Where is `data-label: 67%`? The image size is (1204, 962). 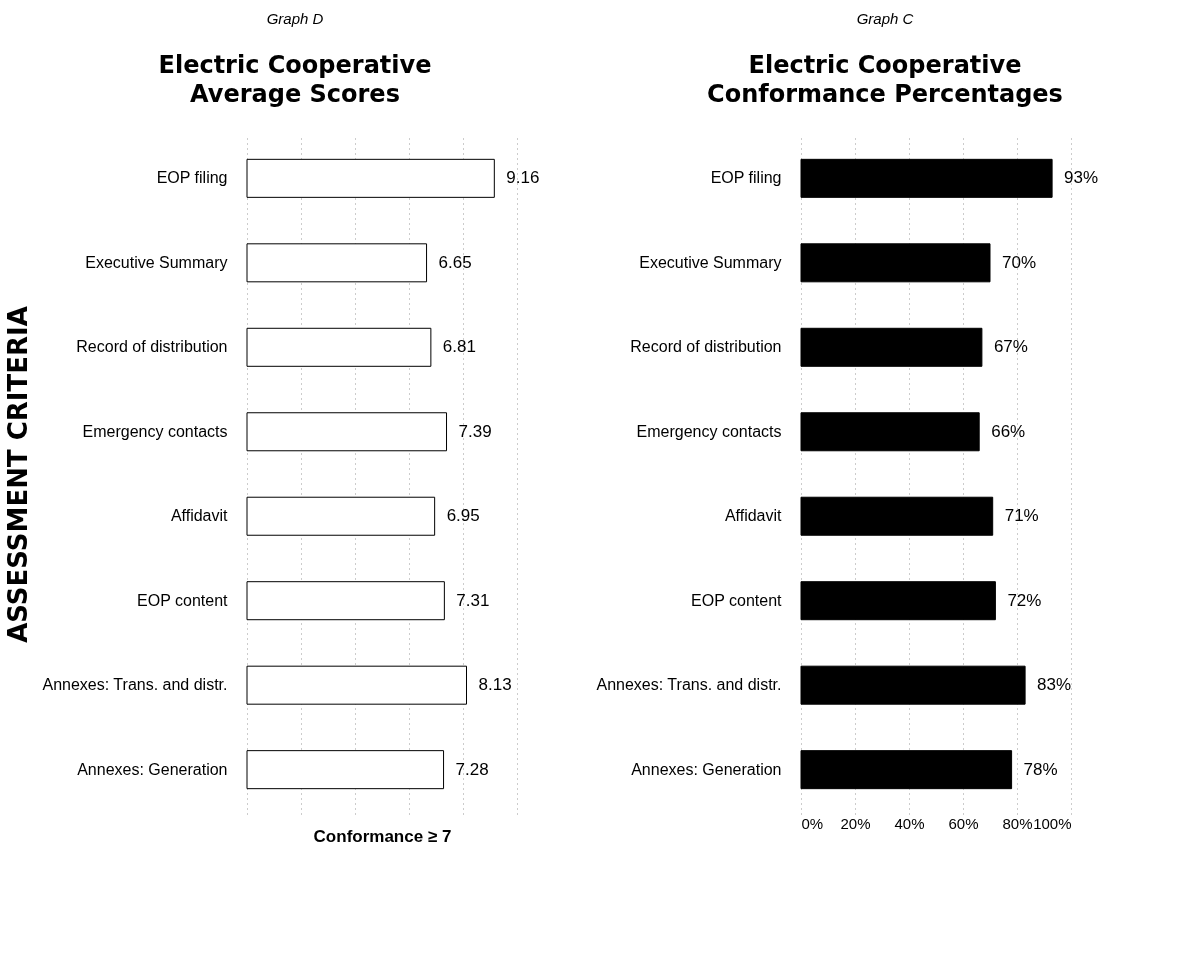 data-label: 67% is located at coordinates (1010, 346).